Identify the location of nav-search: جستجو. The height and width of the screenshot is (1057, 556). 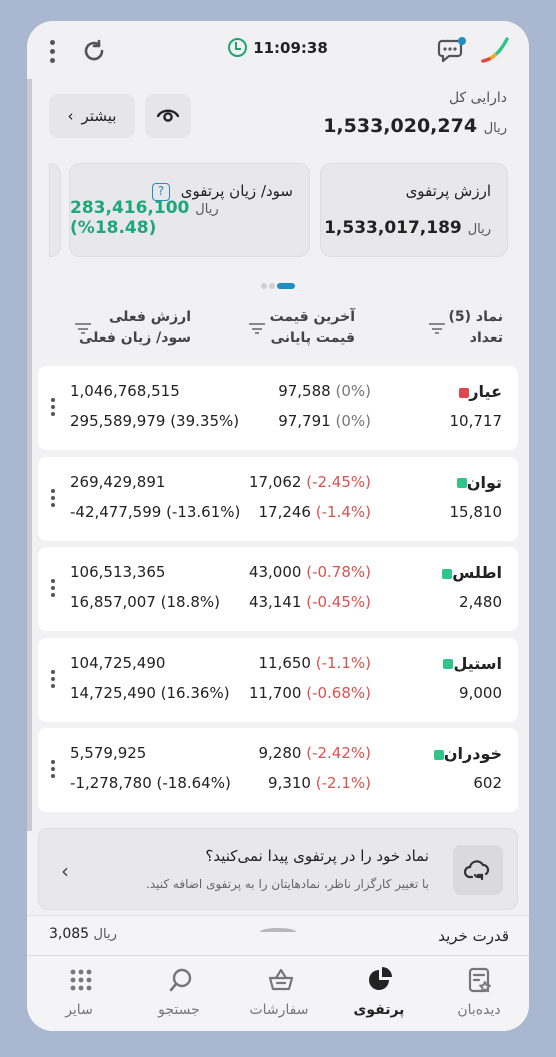
(179, 993).